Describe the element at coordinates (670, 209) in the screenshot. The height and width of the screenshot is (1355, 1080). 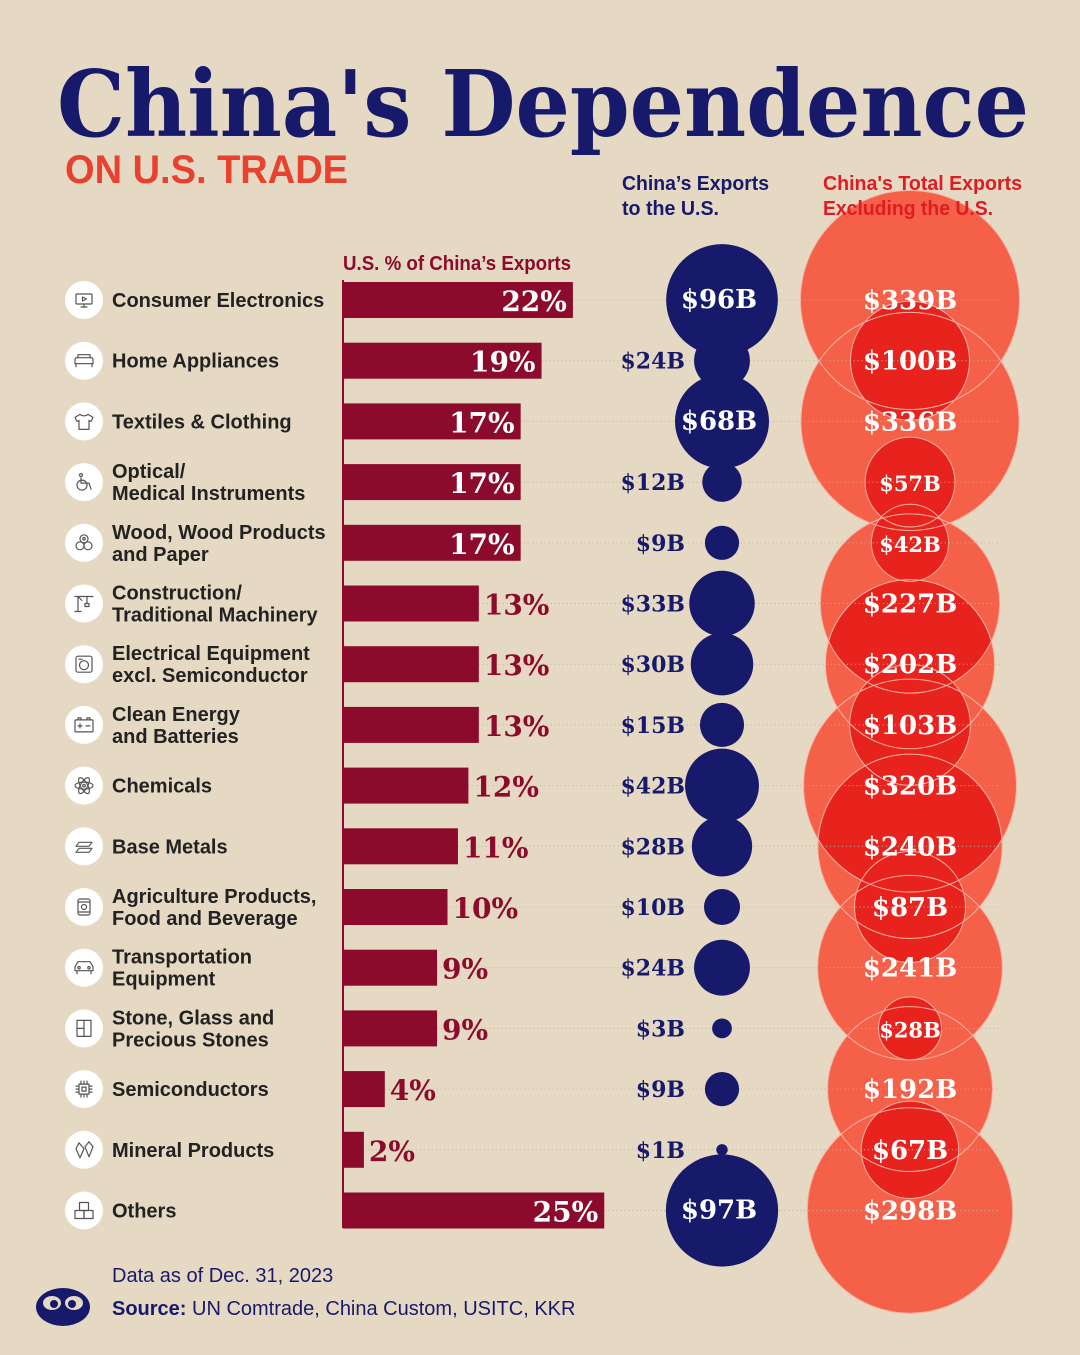
I see `header-us-line2: to the U.S.` at that location.